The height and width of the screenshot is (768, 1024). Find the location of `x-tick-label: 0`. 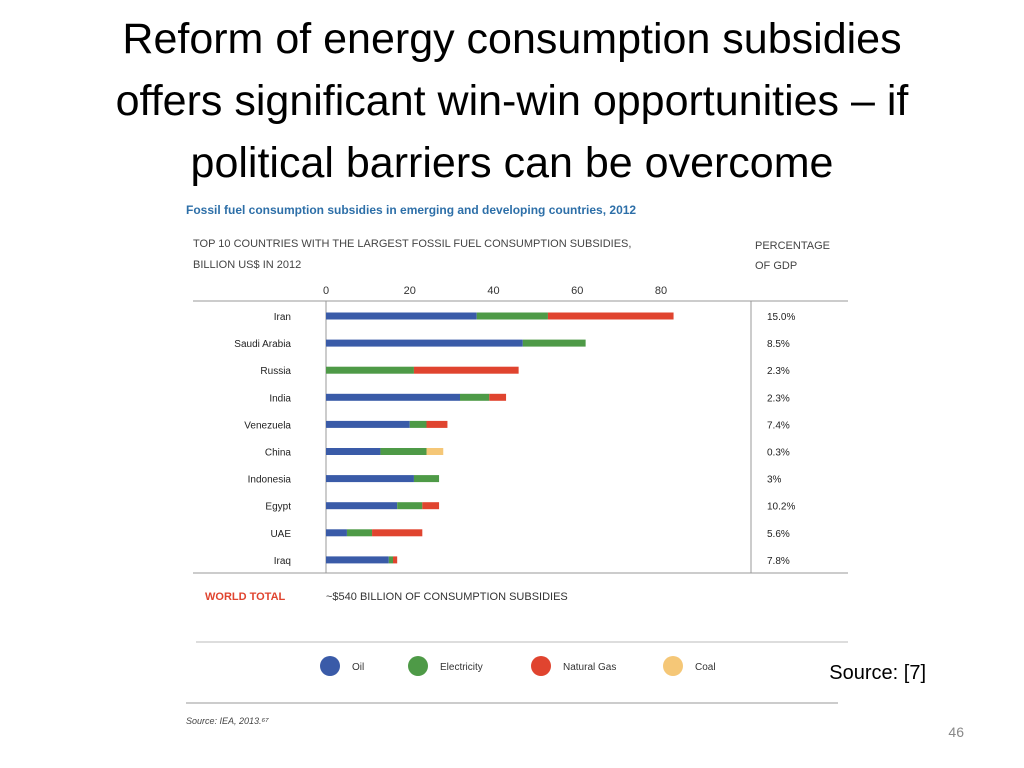

x-tick-label: 0 is located at coordinates (326, 291).